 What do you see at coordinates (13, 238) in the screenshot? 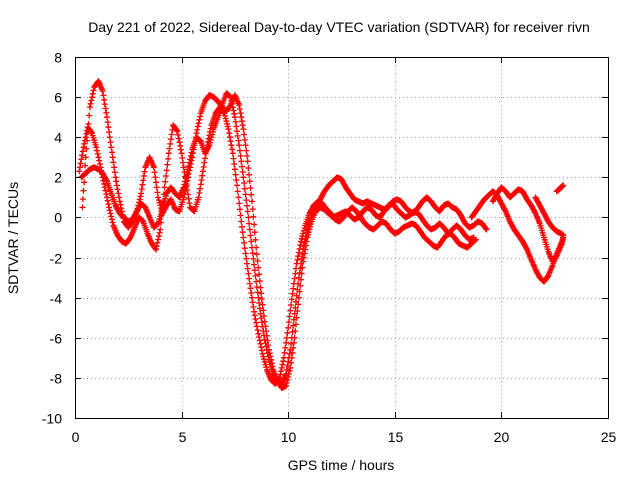
I see `y-axis-label: SDTVAR / TECUs` at bounding box center [13, 238].